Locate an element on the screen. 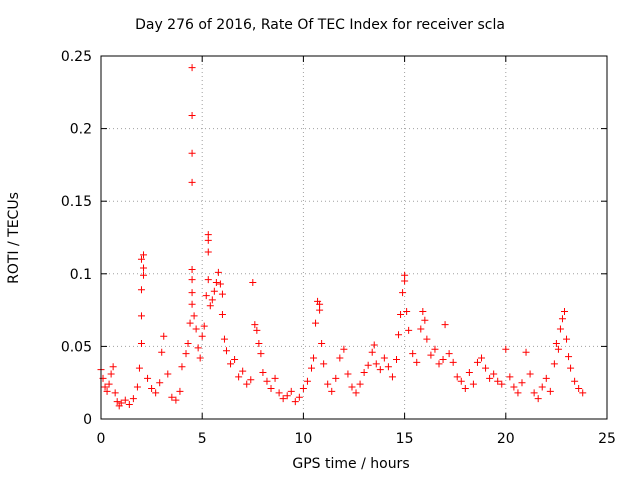 This screenshot has width=640, height=480. y-tick-label-5: 0.25 is located at coordinates (76, 57).